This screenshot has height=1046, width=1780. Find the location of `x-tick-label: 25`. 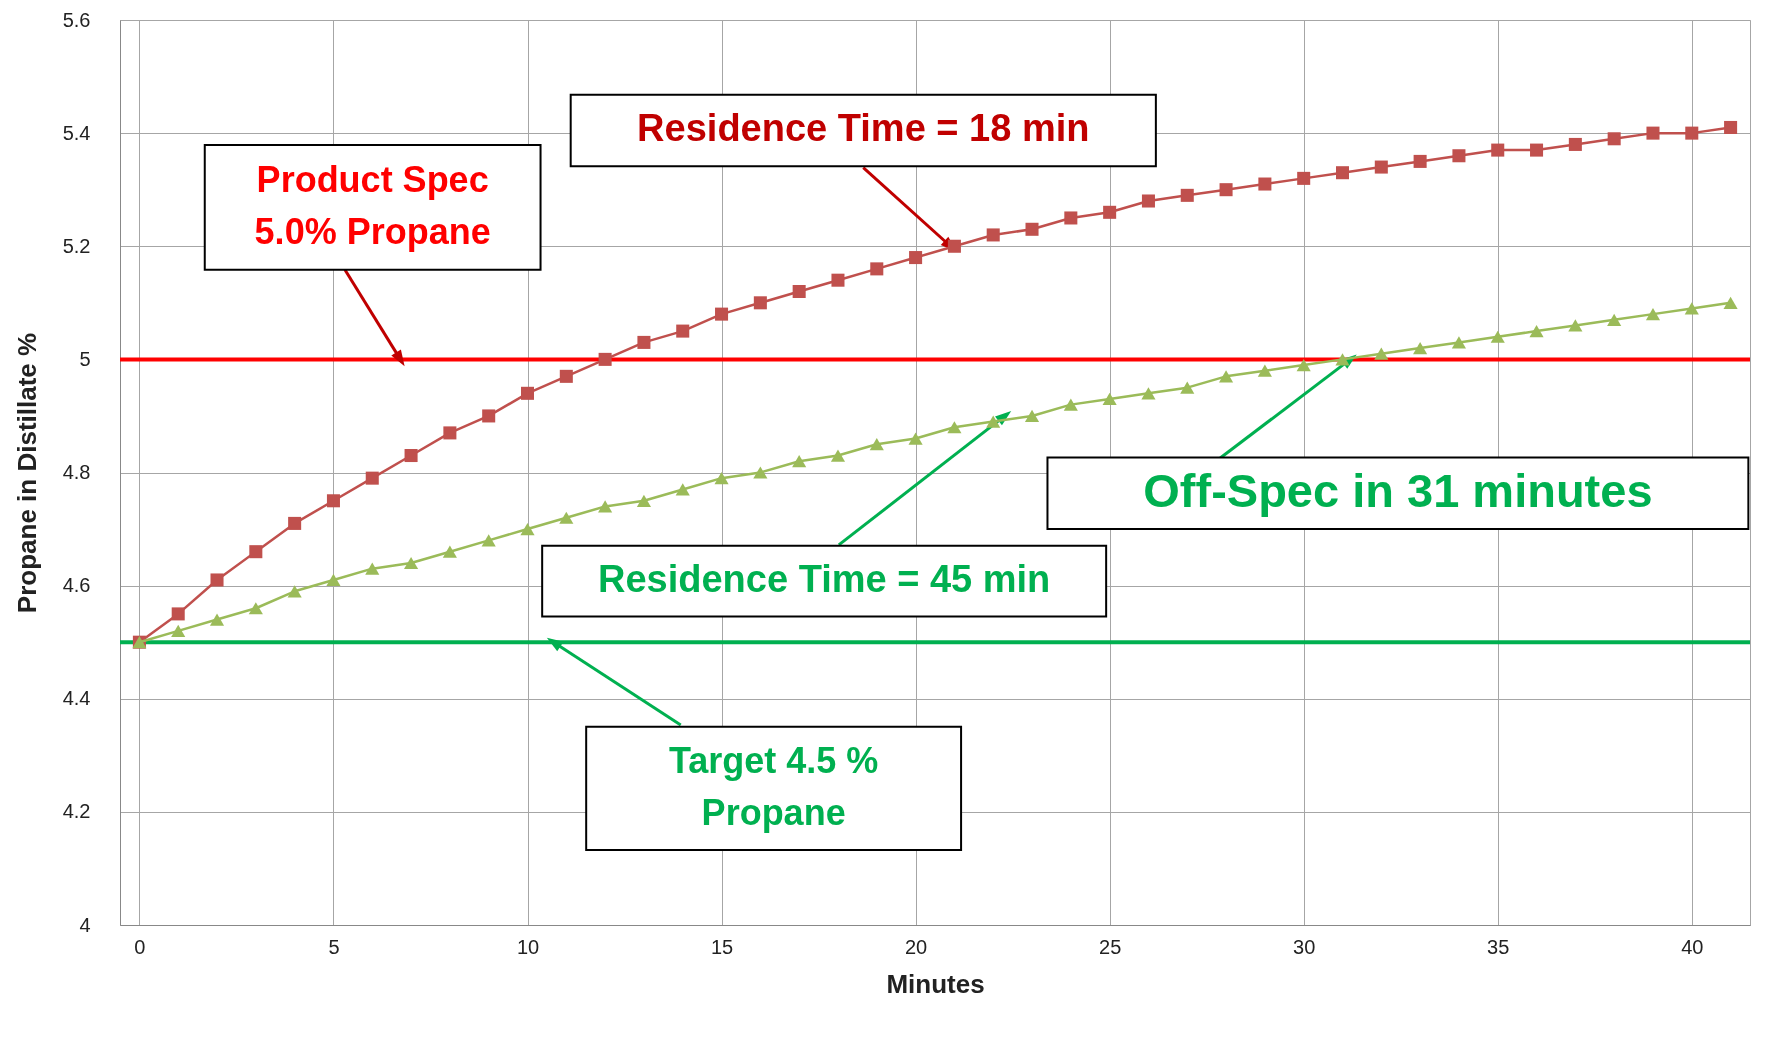

x-tick-label: 25 is located at coordinates (1110, 946).